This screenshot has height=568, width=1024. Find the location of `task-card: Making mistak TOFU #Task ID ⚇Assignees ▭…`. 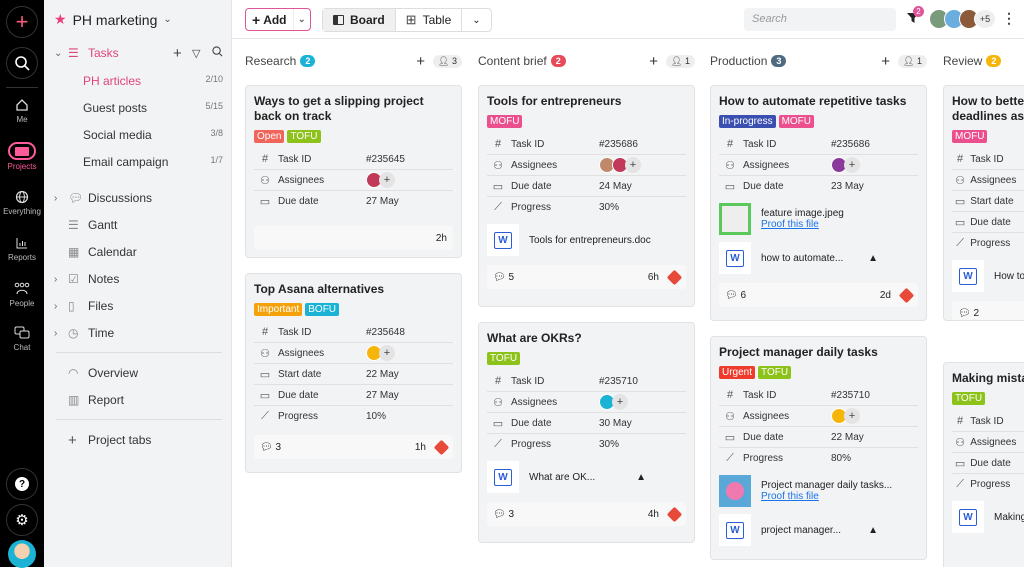

task-card: Making mistak TOFU #Task ID ⚇Assignees ▭… is located at coordinates (983, 464).